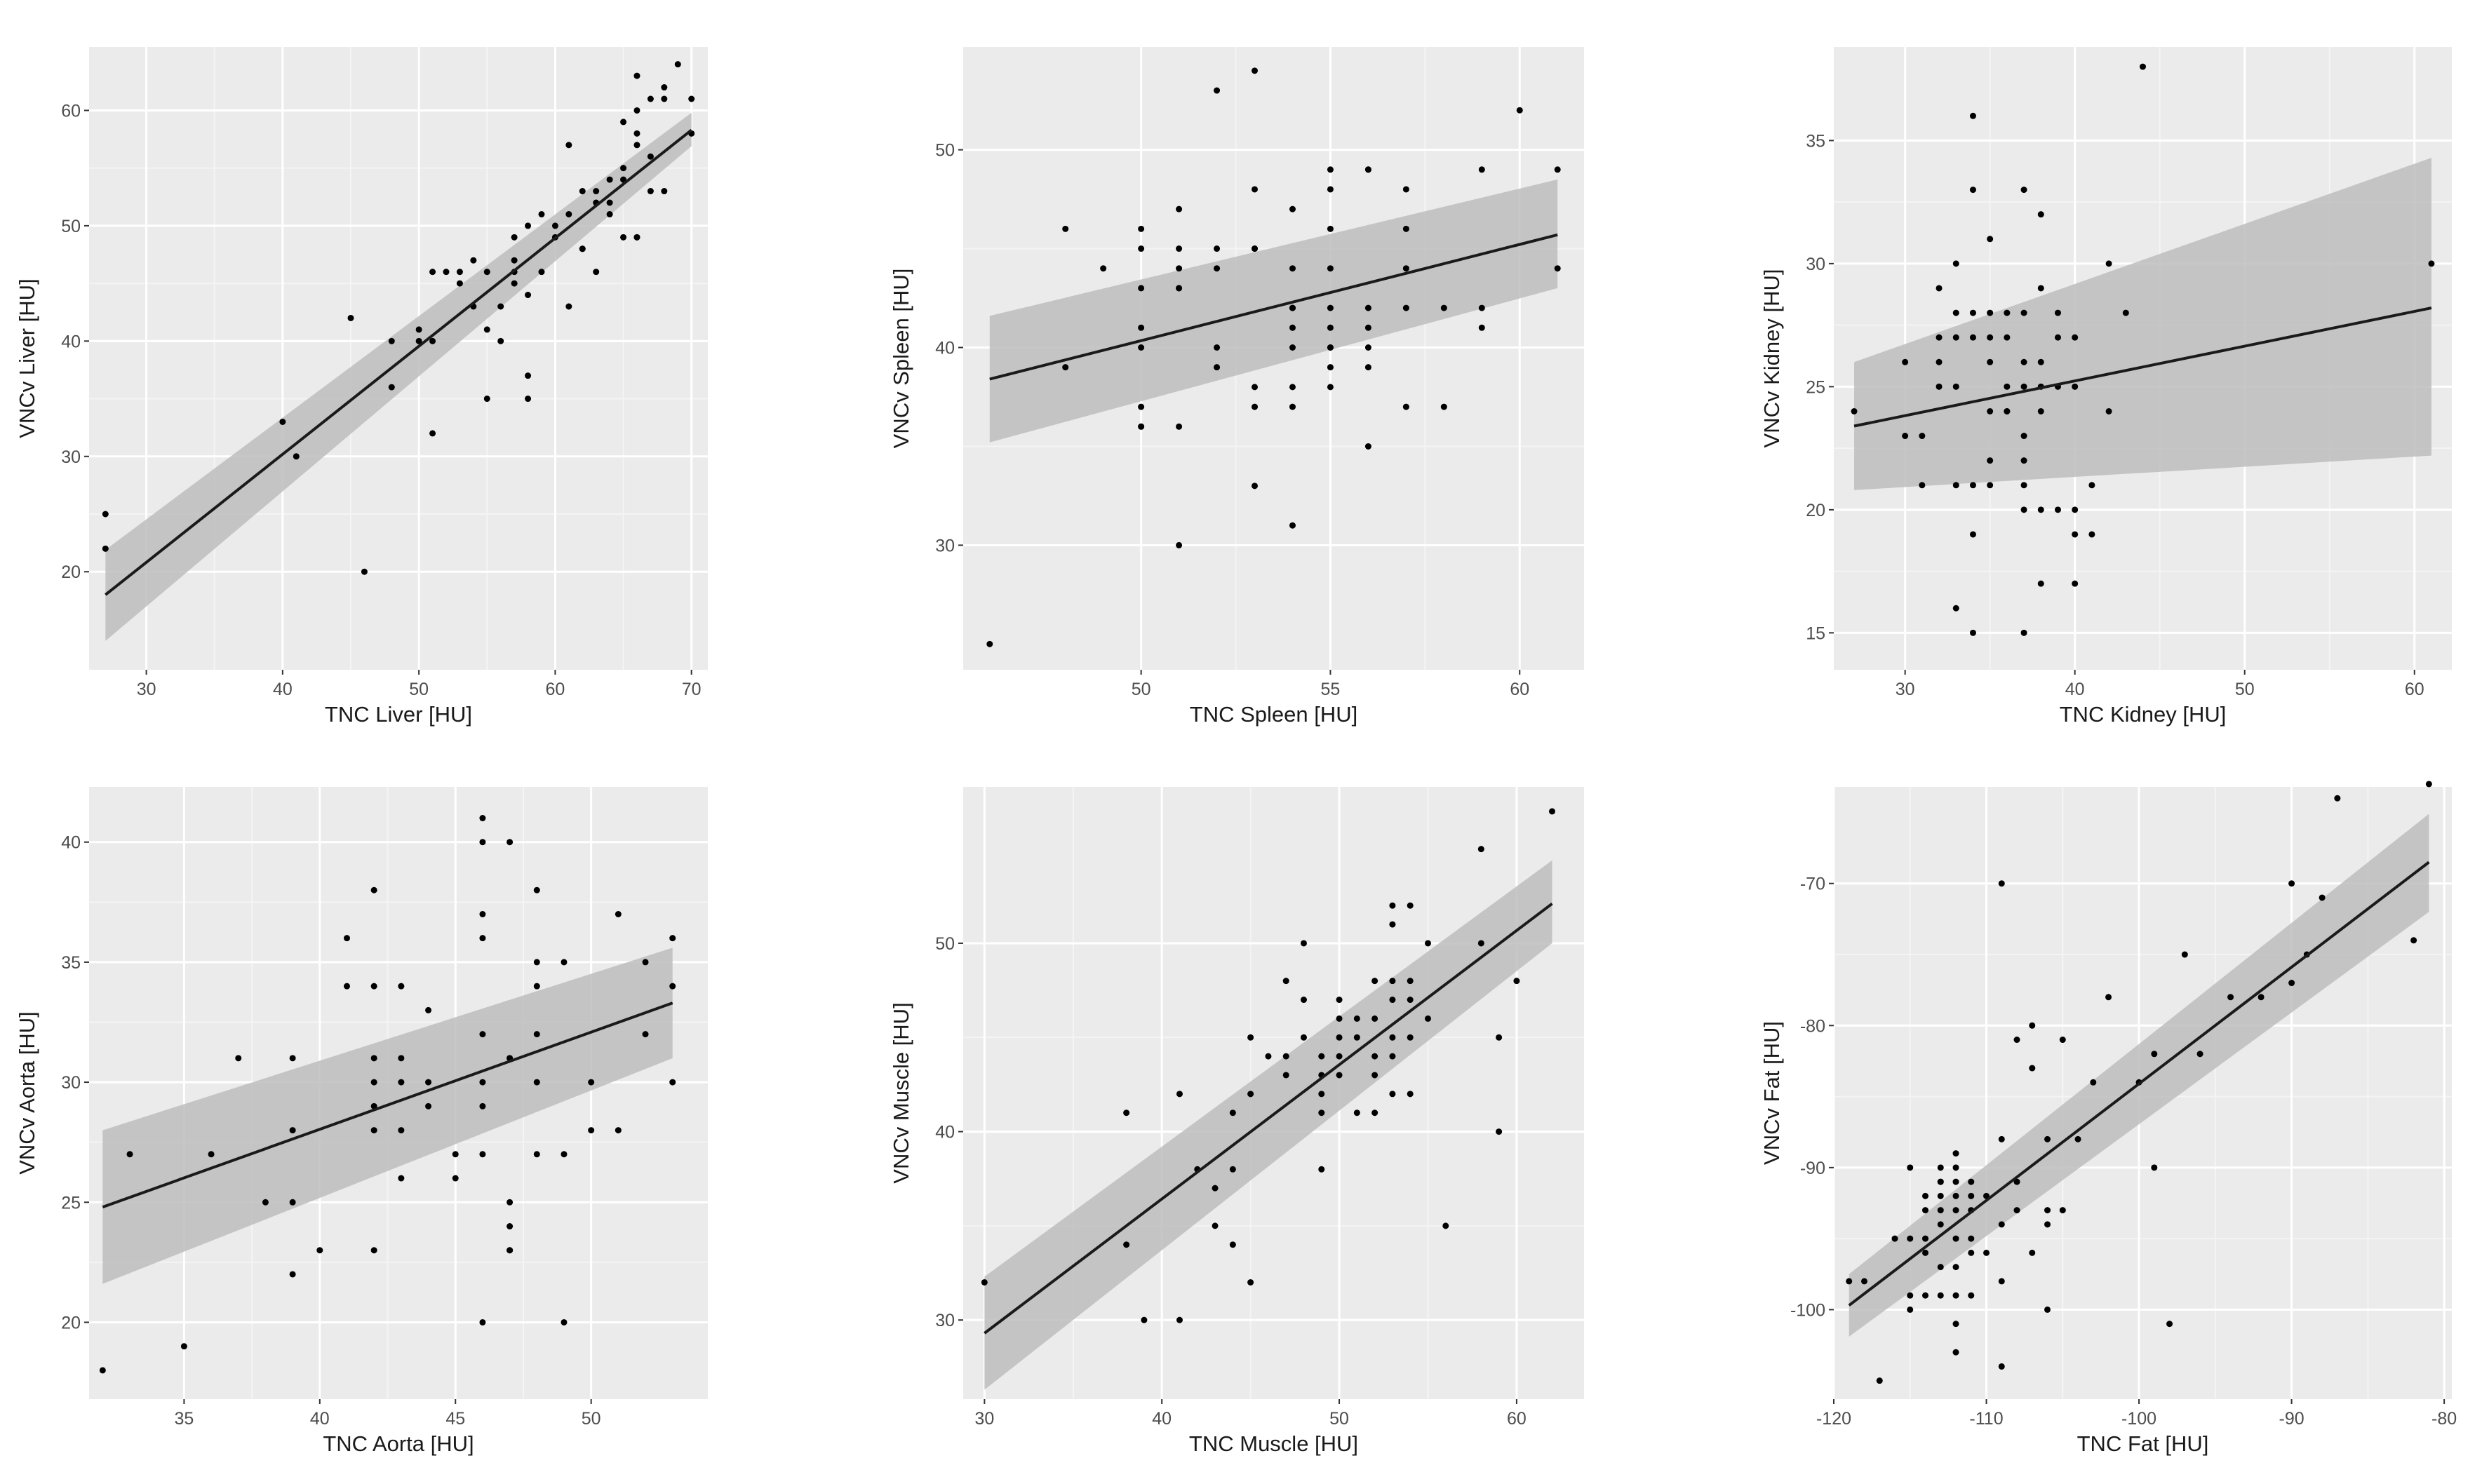 This screenshot has height=1484, width=2489. What do you see at coordinates (945, 1132) in the screenshot?
I see `y-tick-label: 40` at bounding box center [945, 1132].